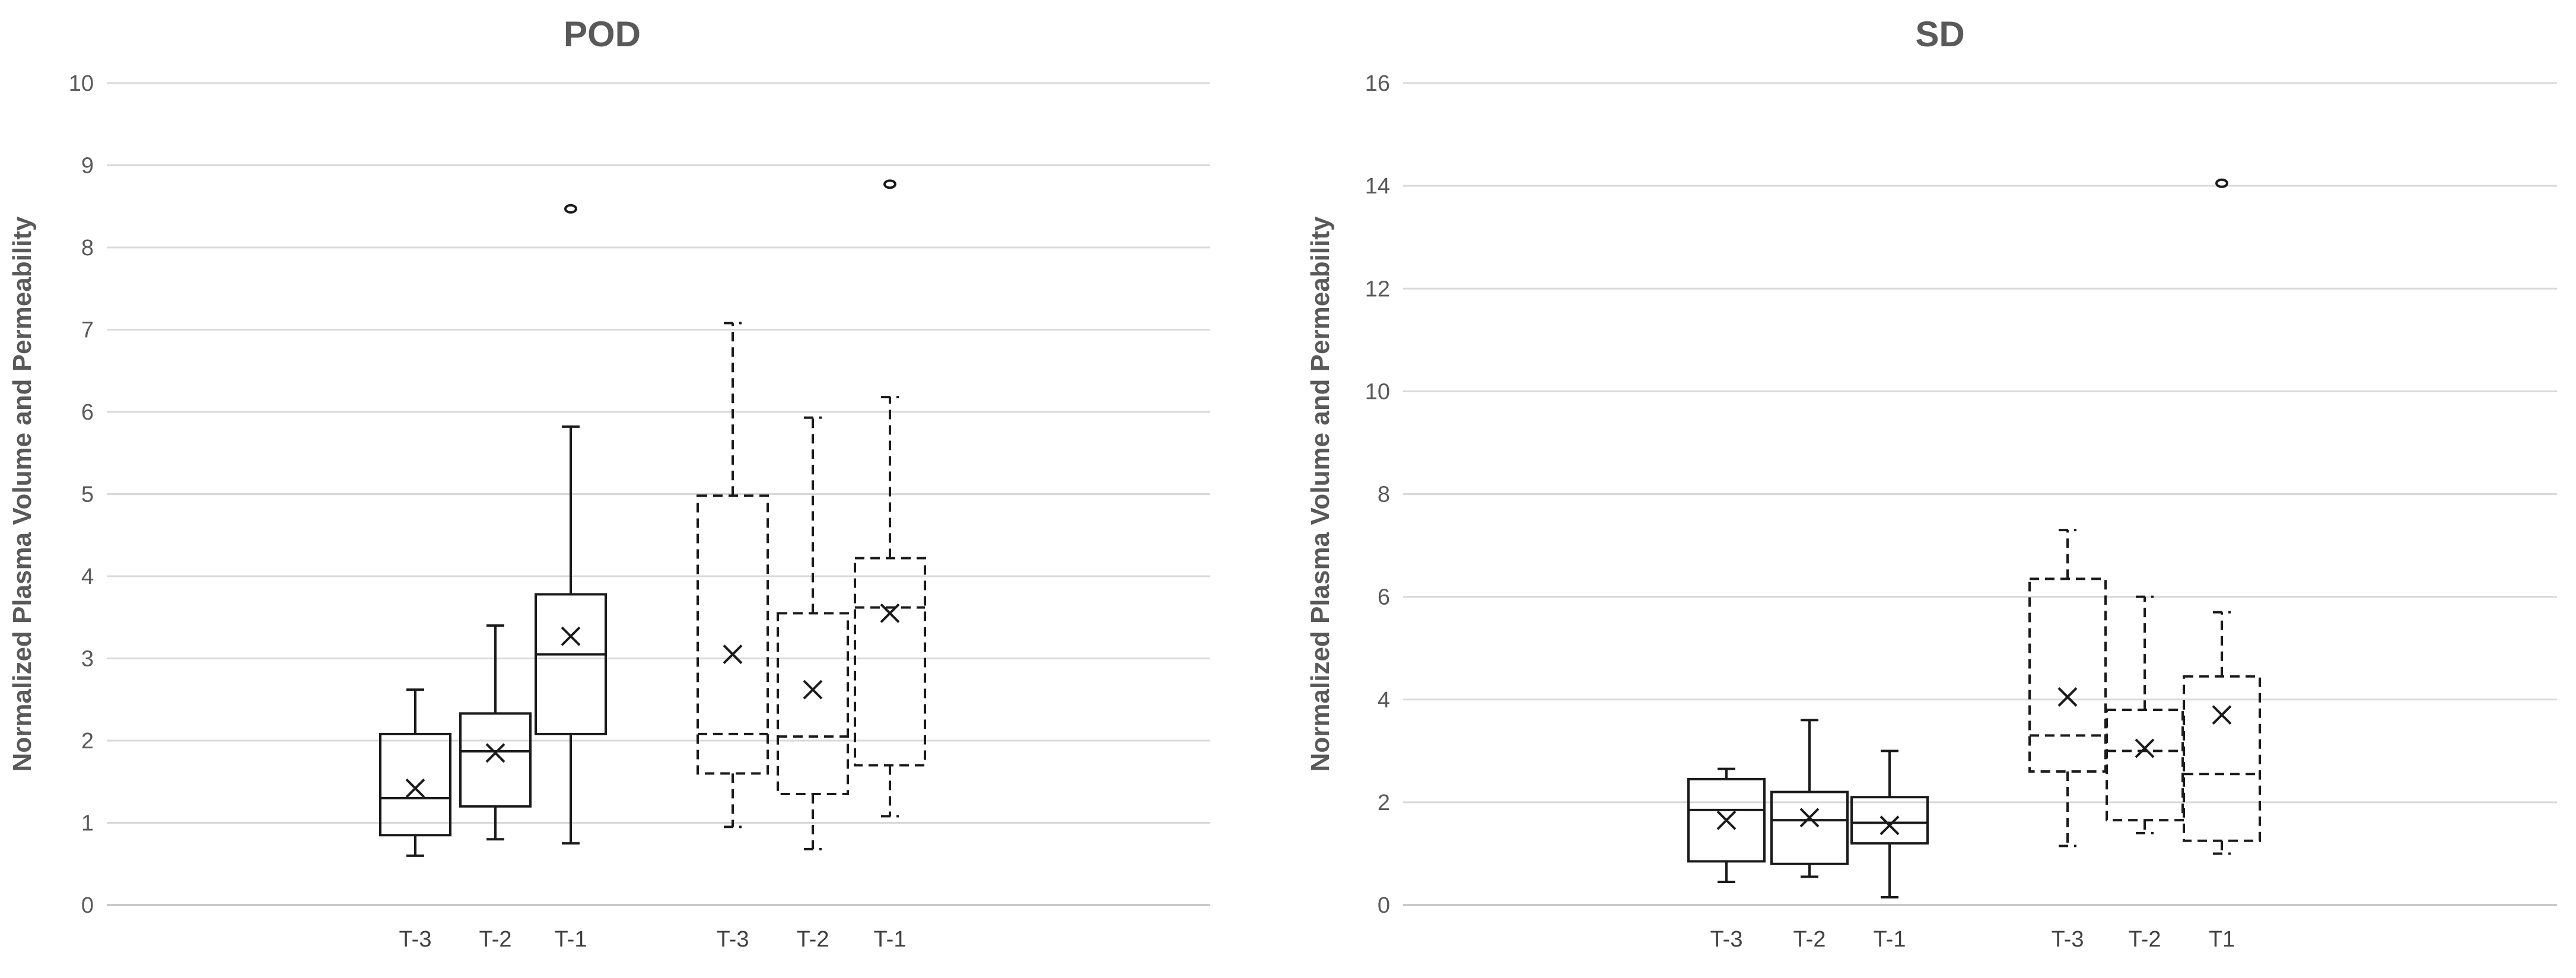  Describe the element at coordinates (87, 824) in the screenshot. I see `y-tick-label: 1` at that location.